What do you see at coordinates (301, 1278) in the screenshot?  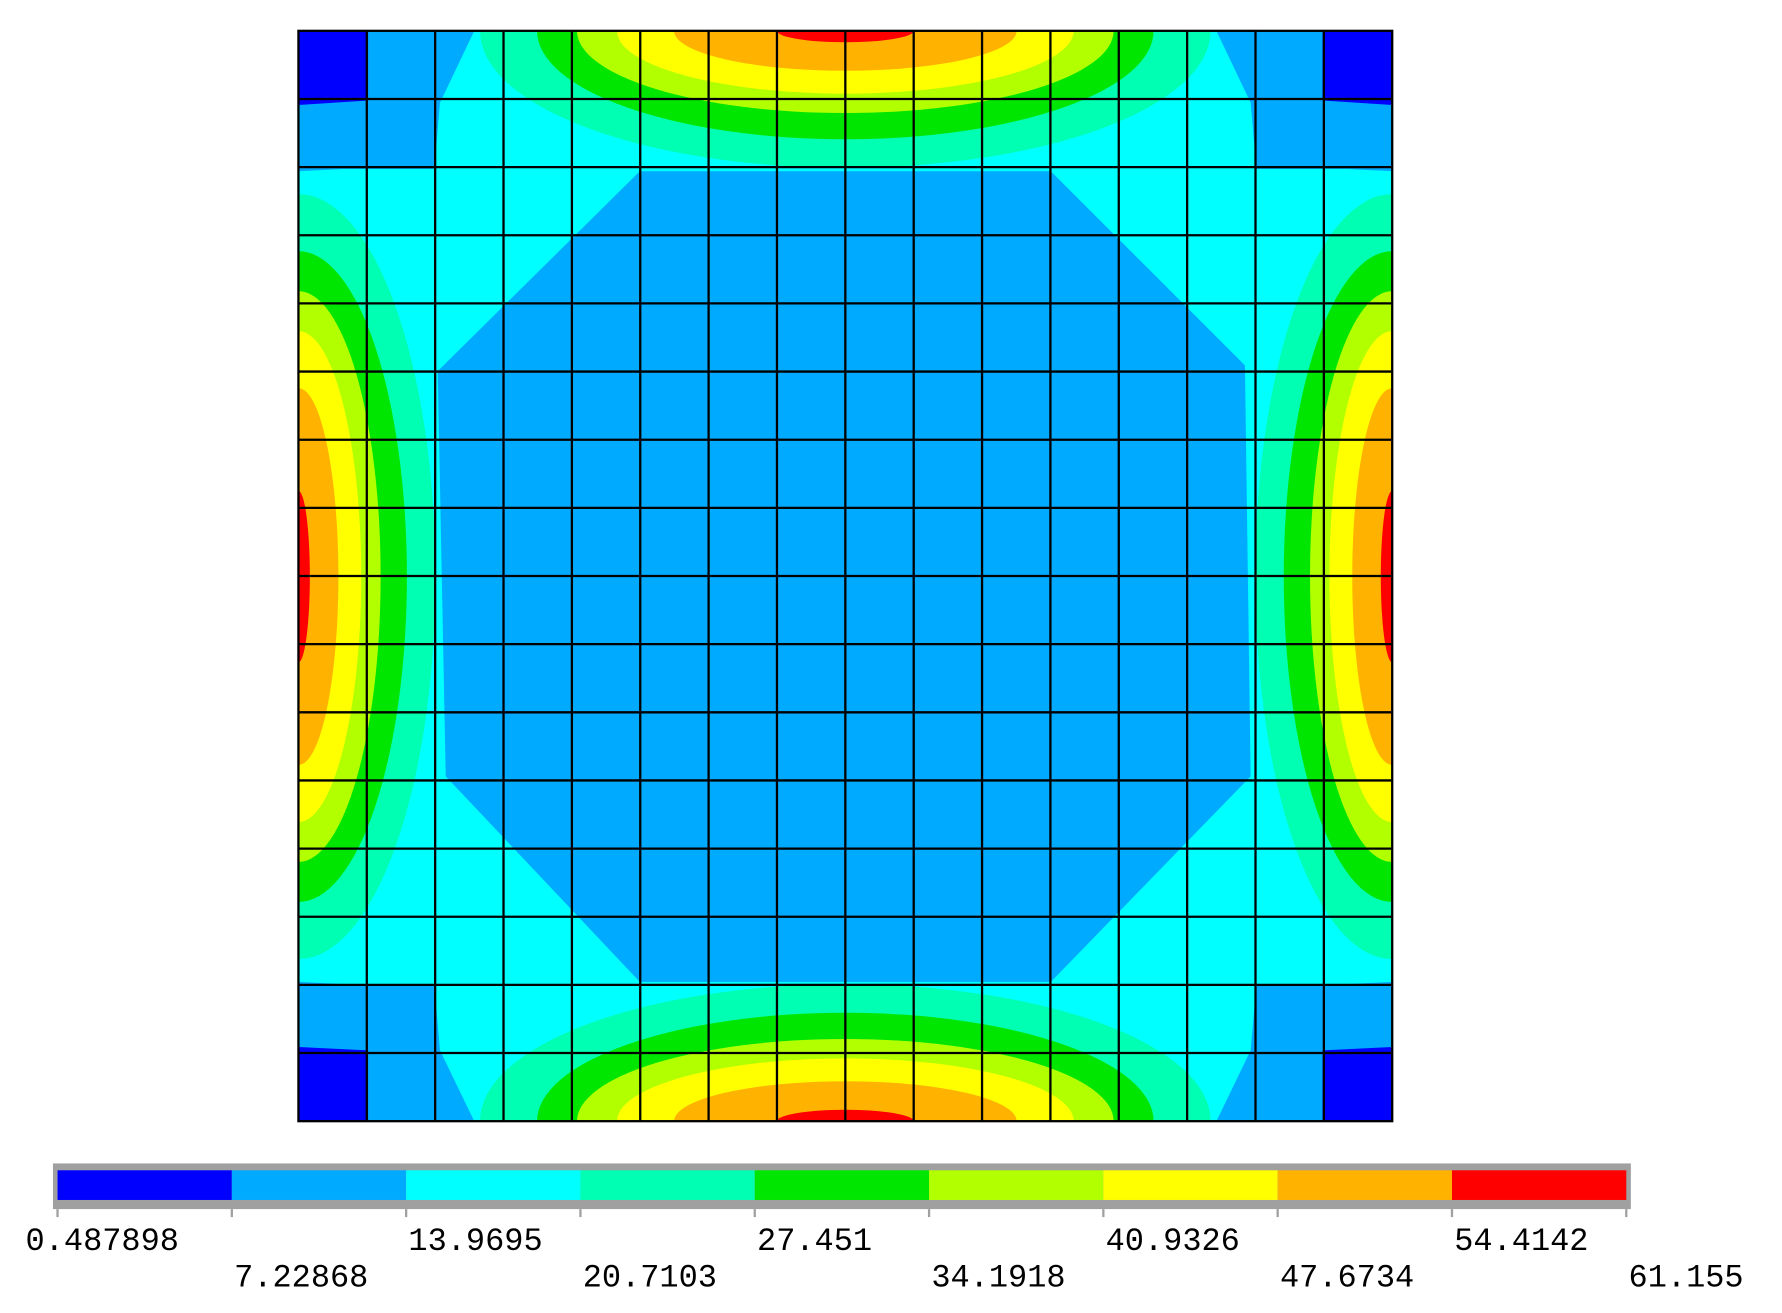 I see `colorbar-tick-label: 7.22868` at bounding box center [301, 1278].